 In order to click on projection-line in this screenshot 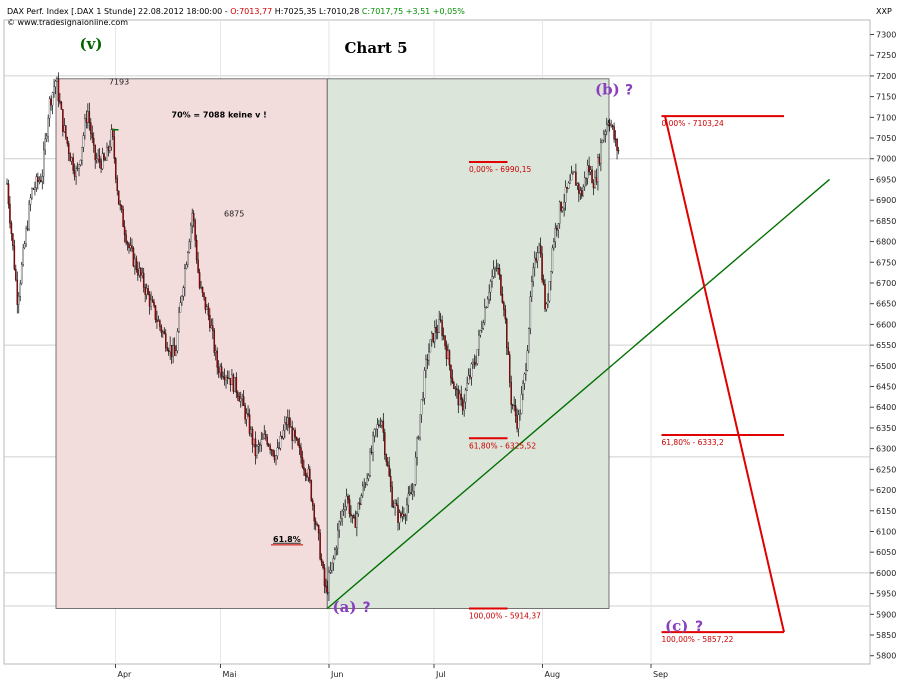, I will do `click(724, 374)`.